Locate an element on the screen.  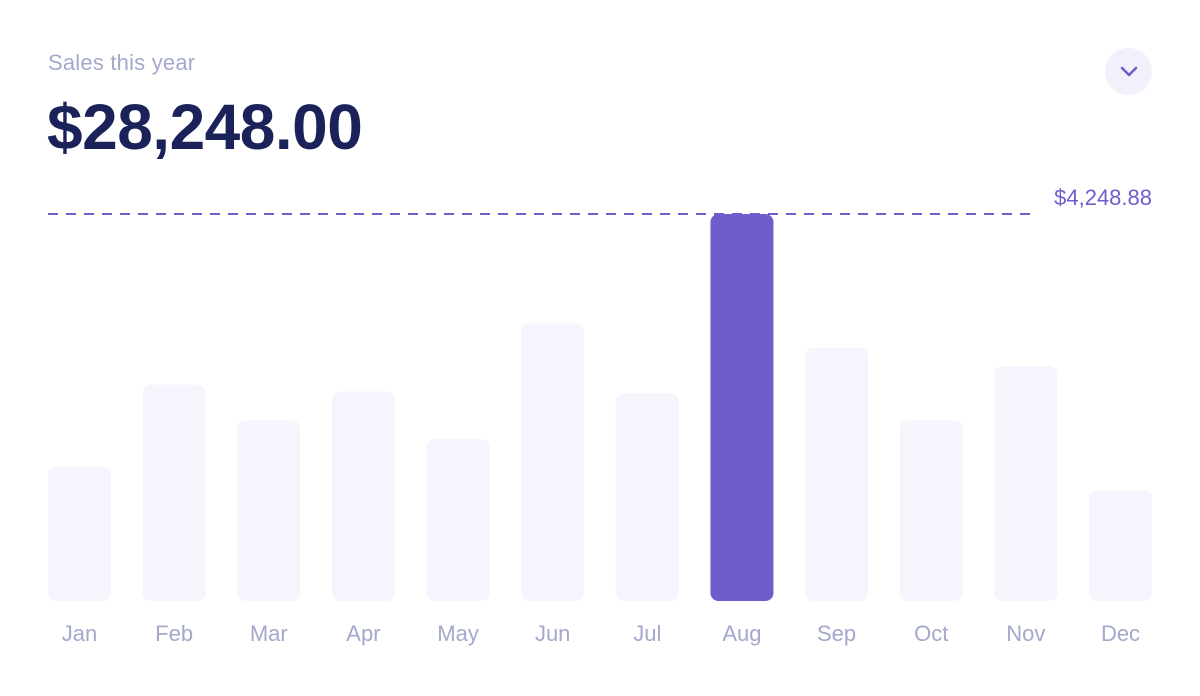
month-label-nov: Nov is located at coordinates (1025, 633).